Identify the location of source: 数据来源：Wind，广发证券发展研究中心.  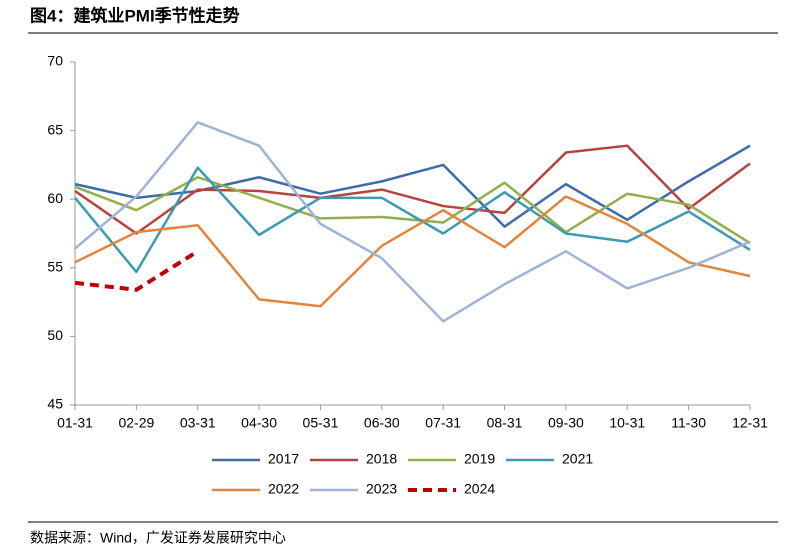
(158, 538).